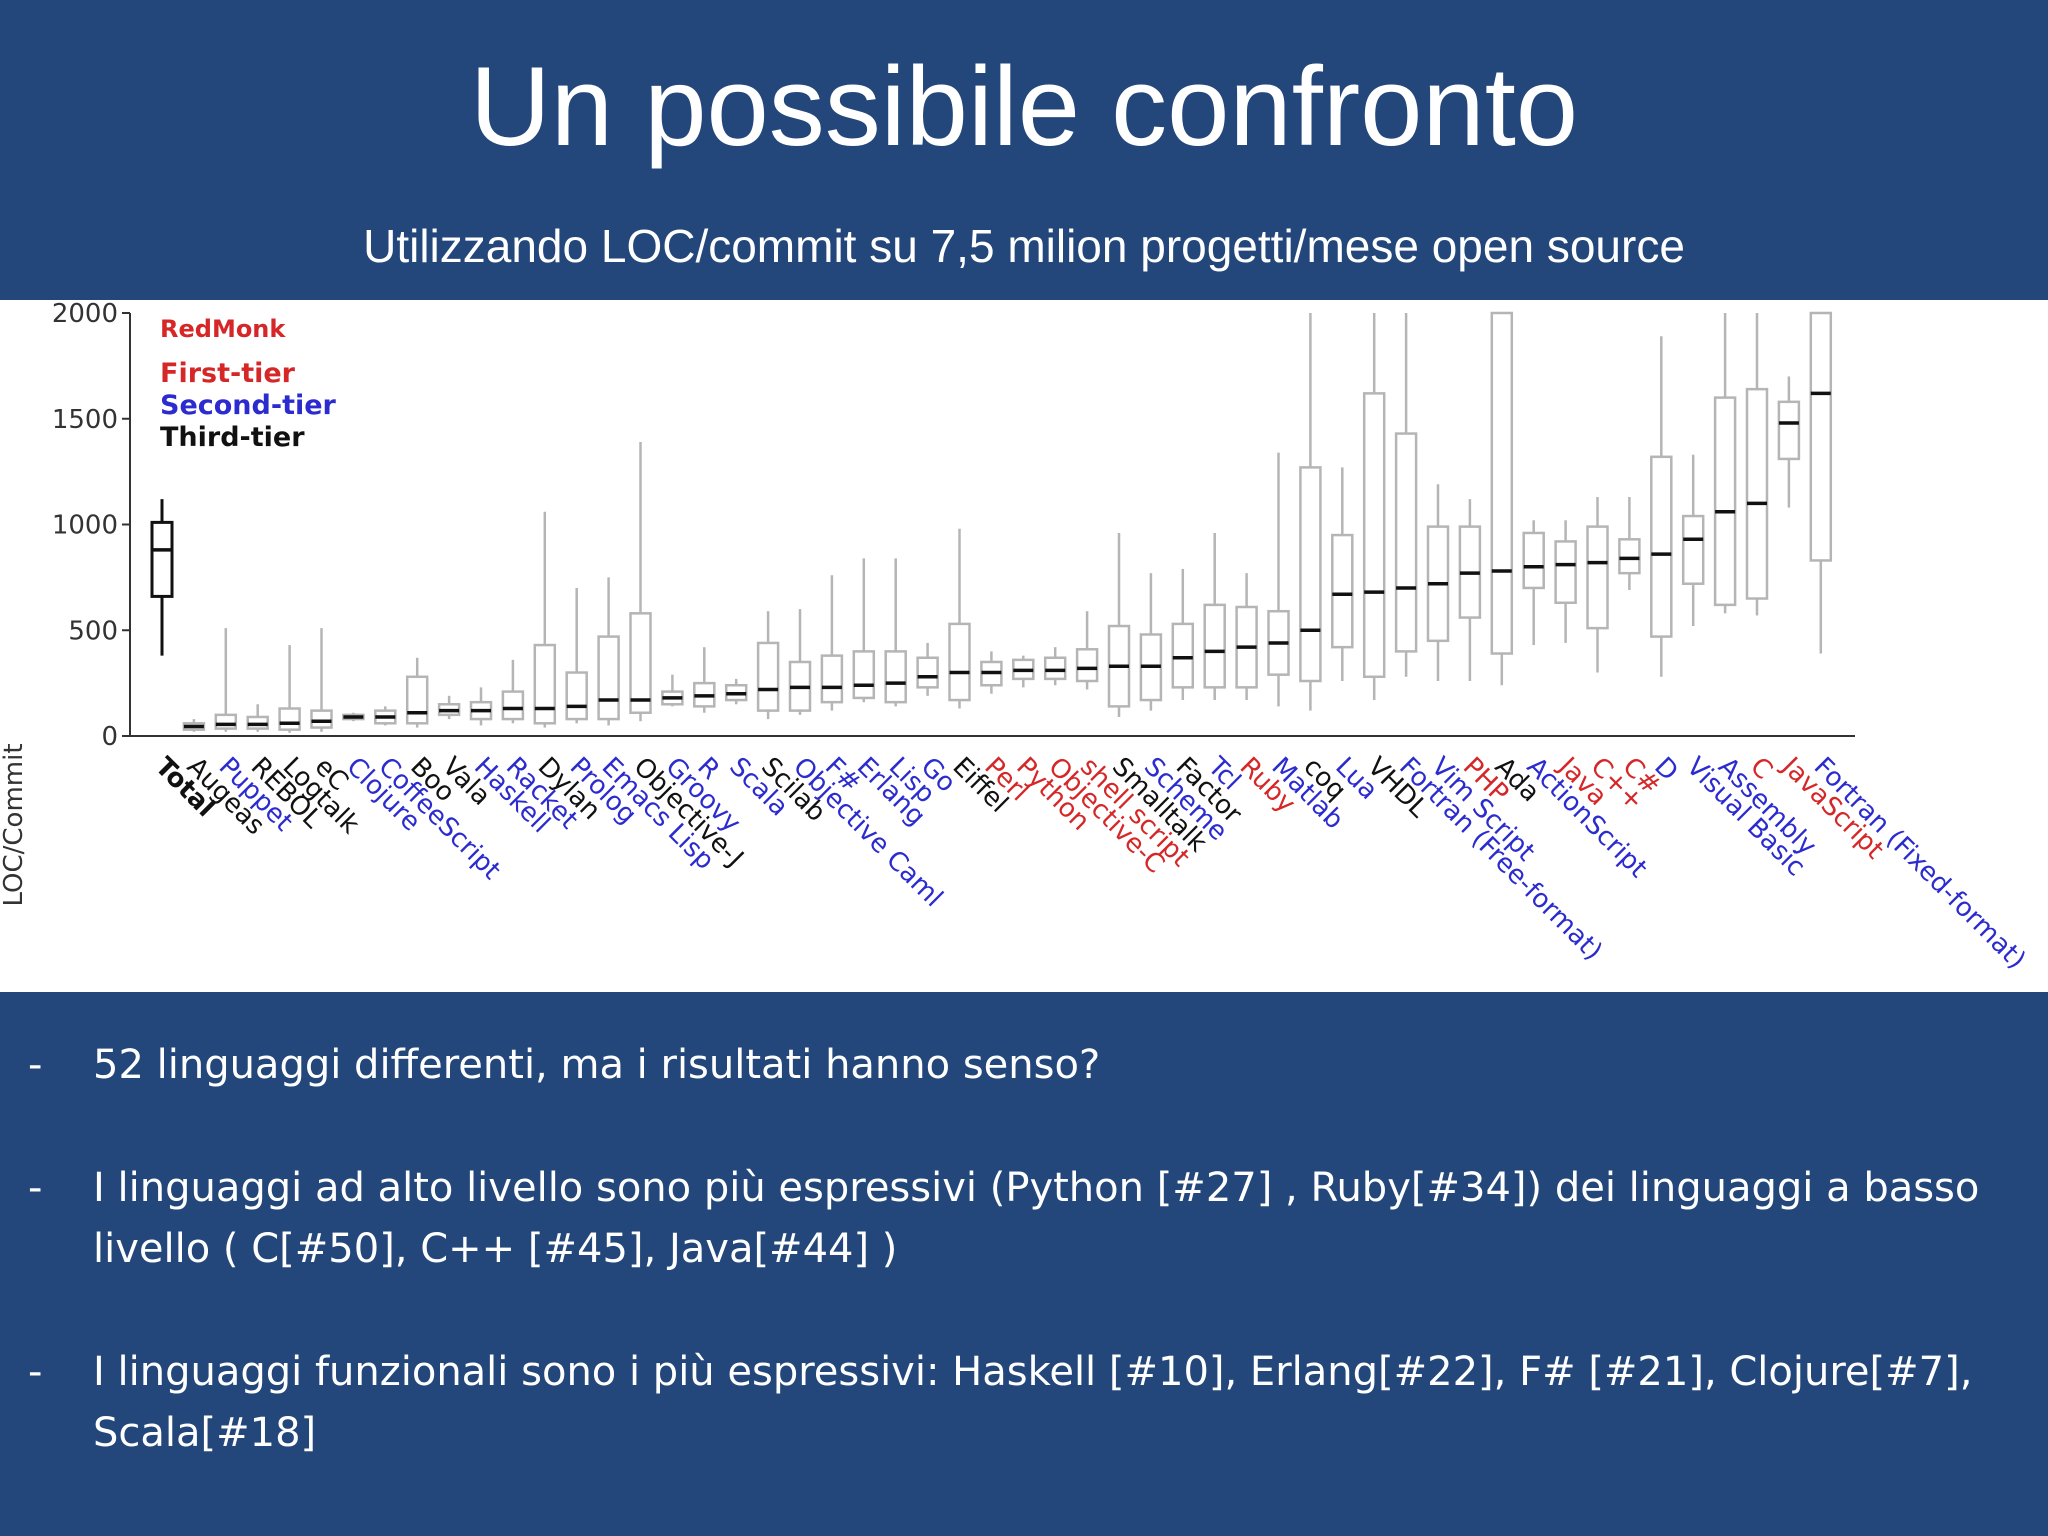  I want to click on legend-second-tier: Second-tier, so click(248, 405).